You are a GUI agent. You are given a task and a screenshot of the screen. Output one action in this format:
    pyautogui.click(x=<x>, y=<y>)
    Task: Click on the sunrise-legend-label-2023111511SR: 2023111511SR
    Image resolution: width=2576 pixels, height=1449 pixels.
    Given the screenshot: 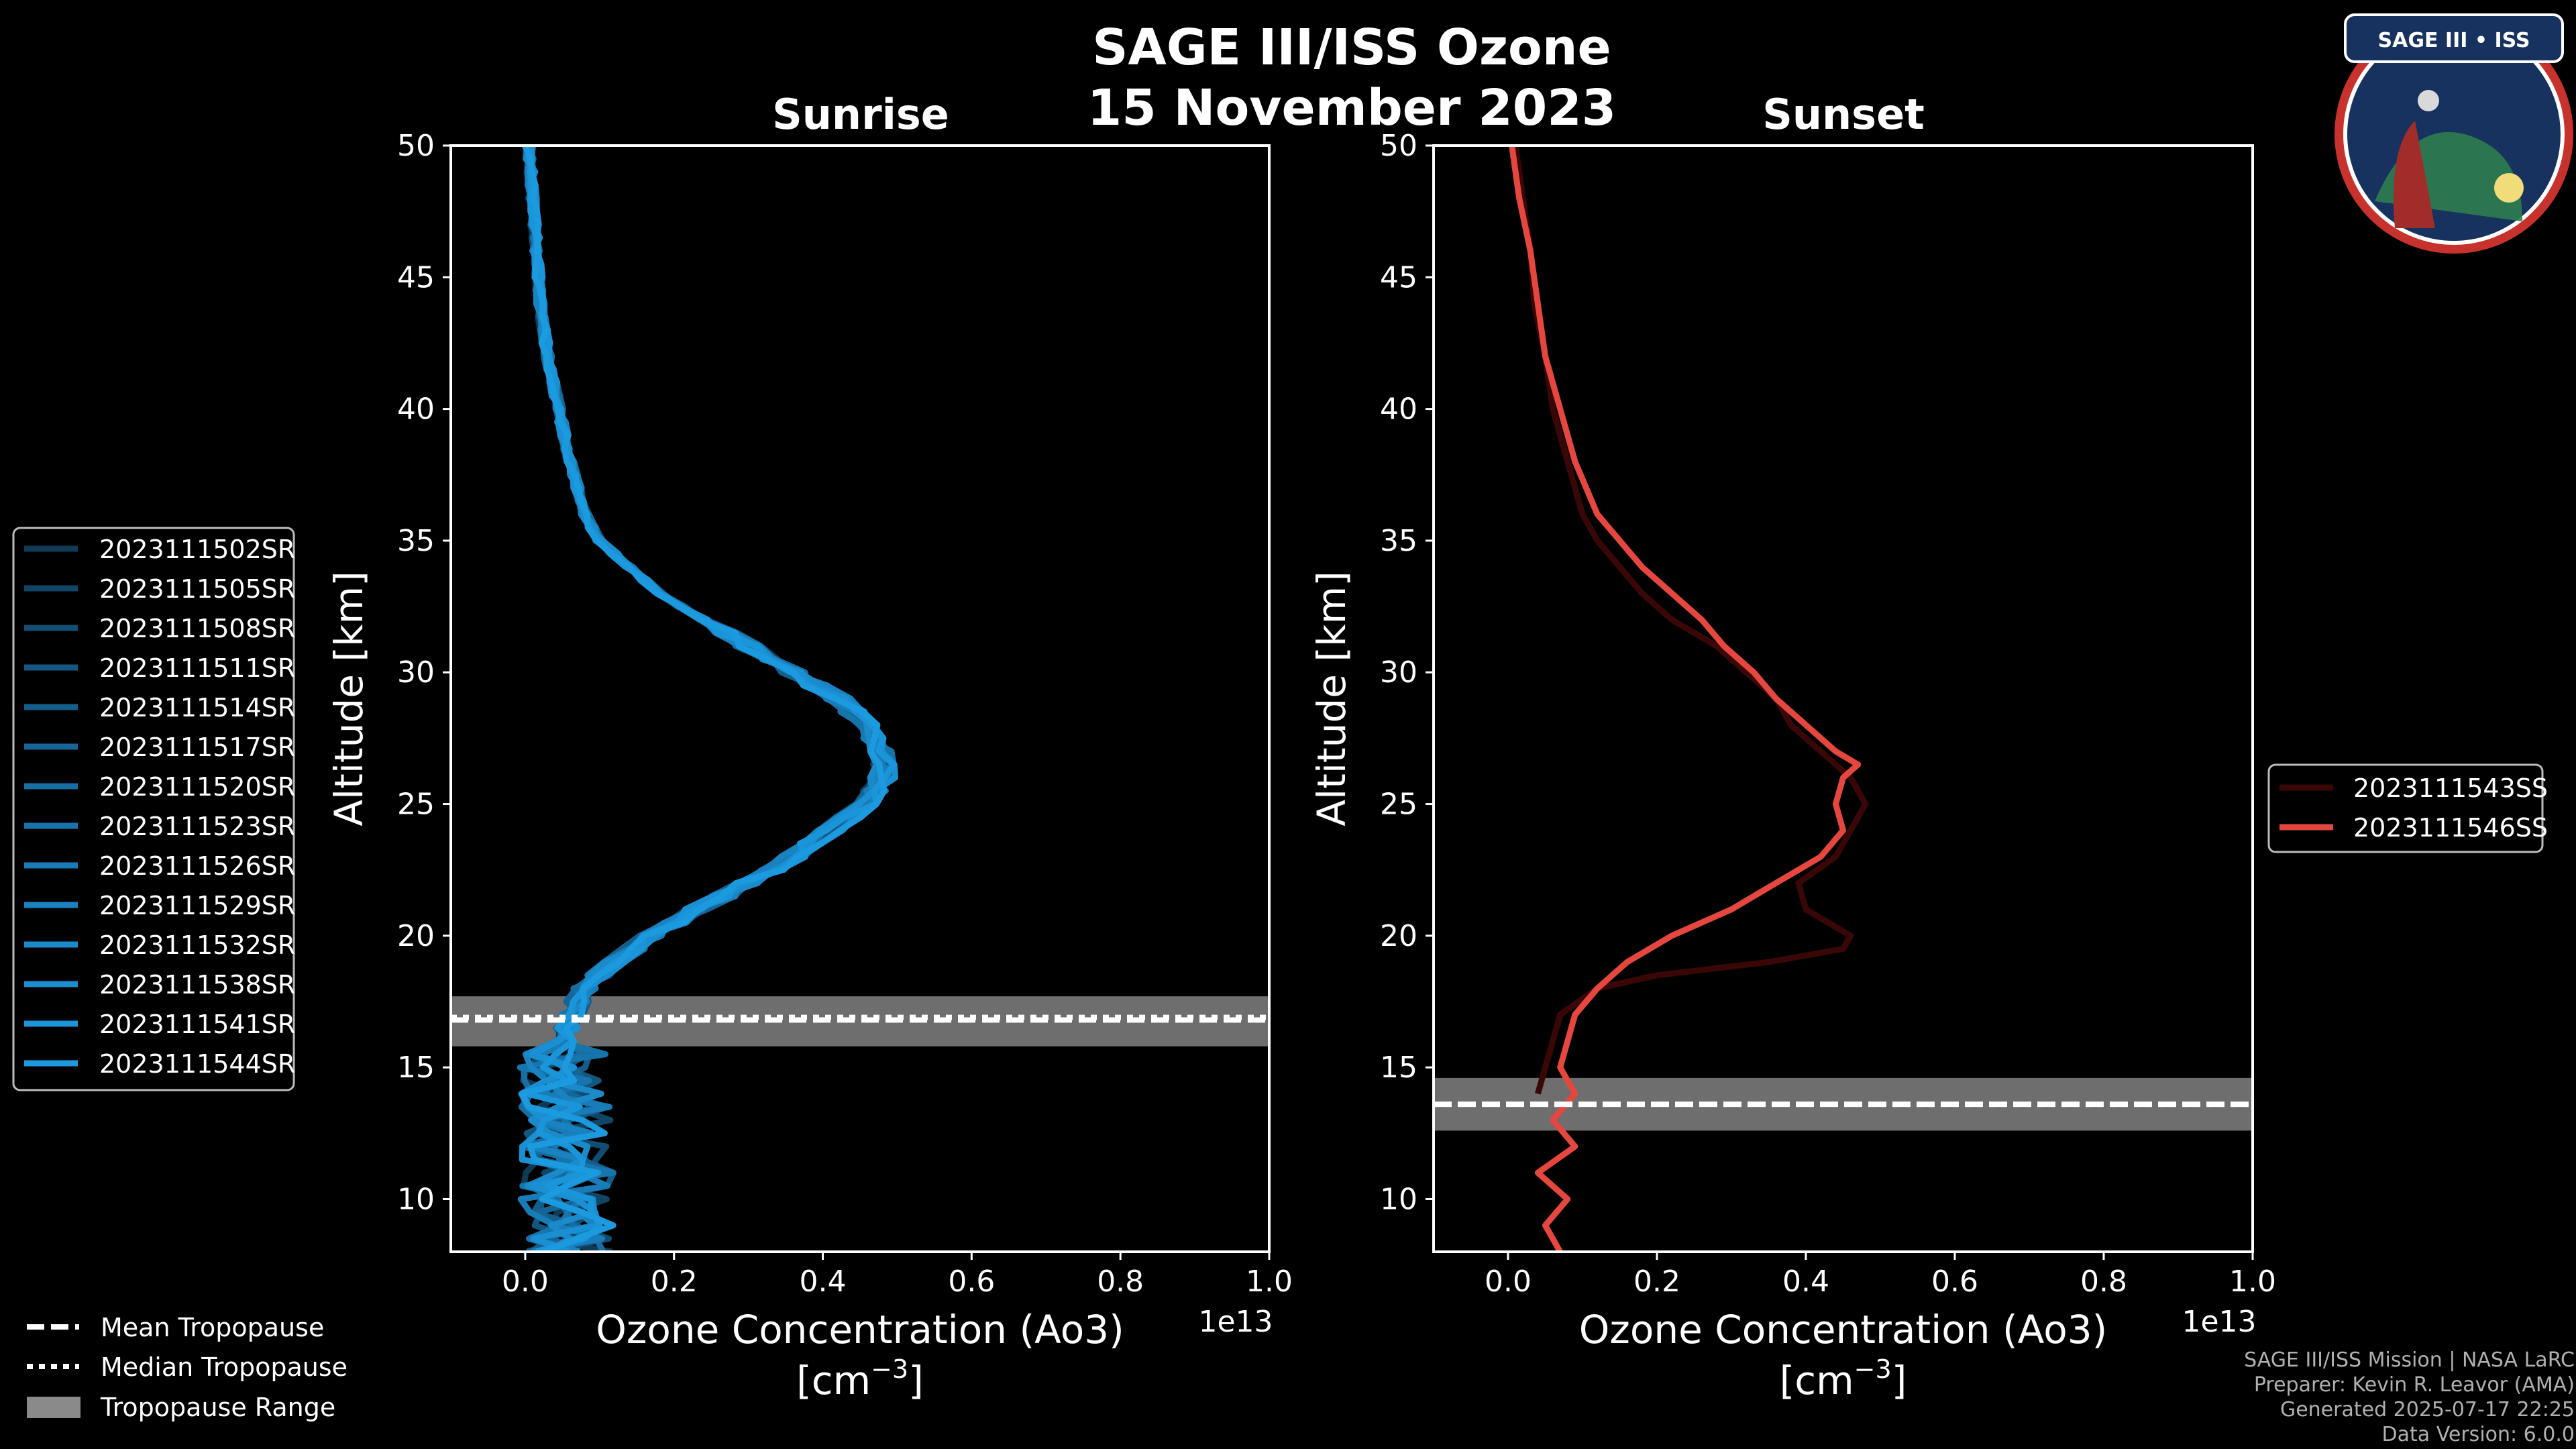 What is the action you would take?
    pyautogui.click(x=197, y=668)
    